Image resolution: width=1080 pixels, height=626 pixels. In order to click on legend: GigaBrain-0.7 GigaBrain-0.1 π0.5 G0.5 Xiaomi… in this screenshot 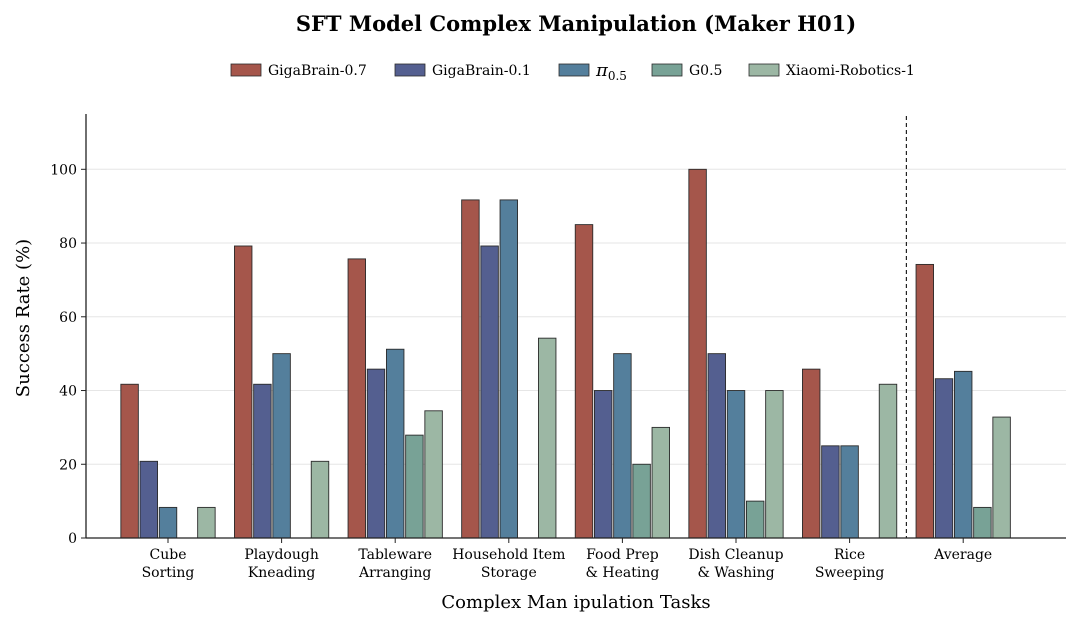, I will do `click(572, 71)`.